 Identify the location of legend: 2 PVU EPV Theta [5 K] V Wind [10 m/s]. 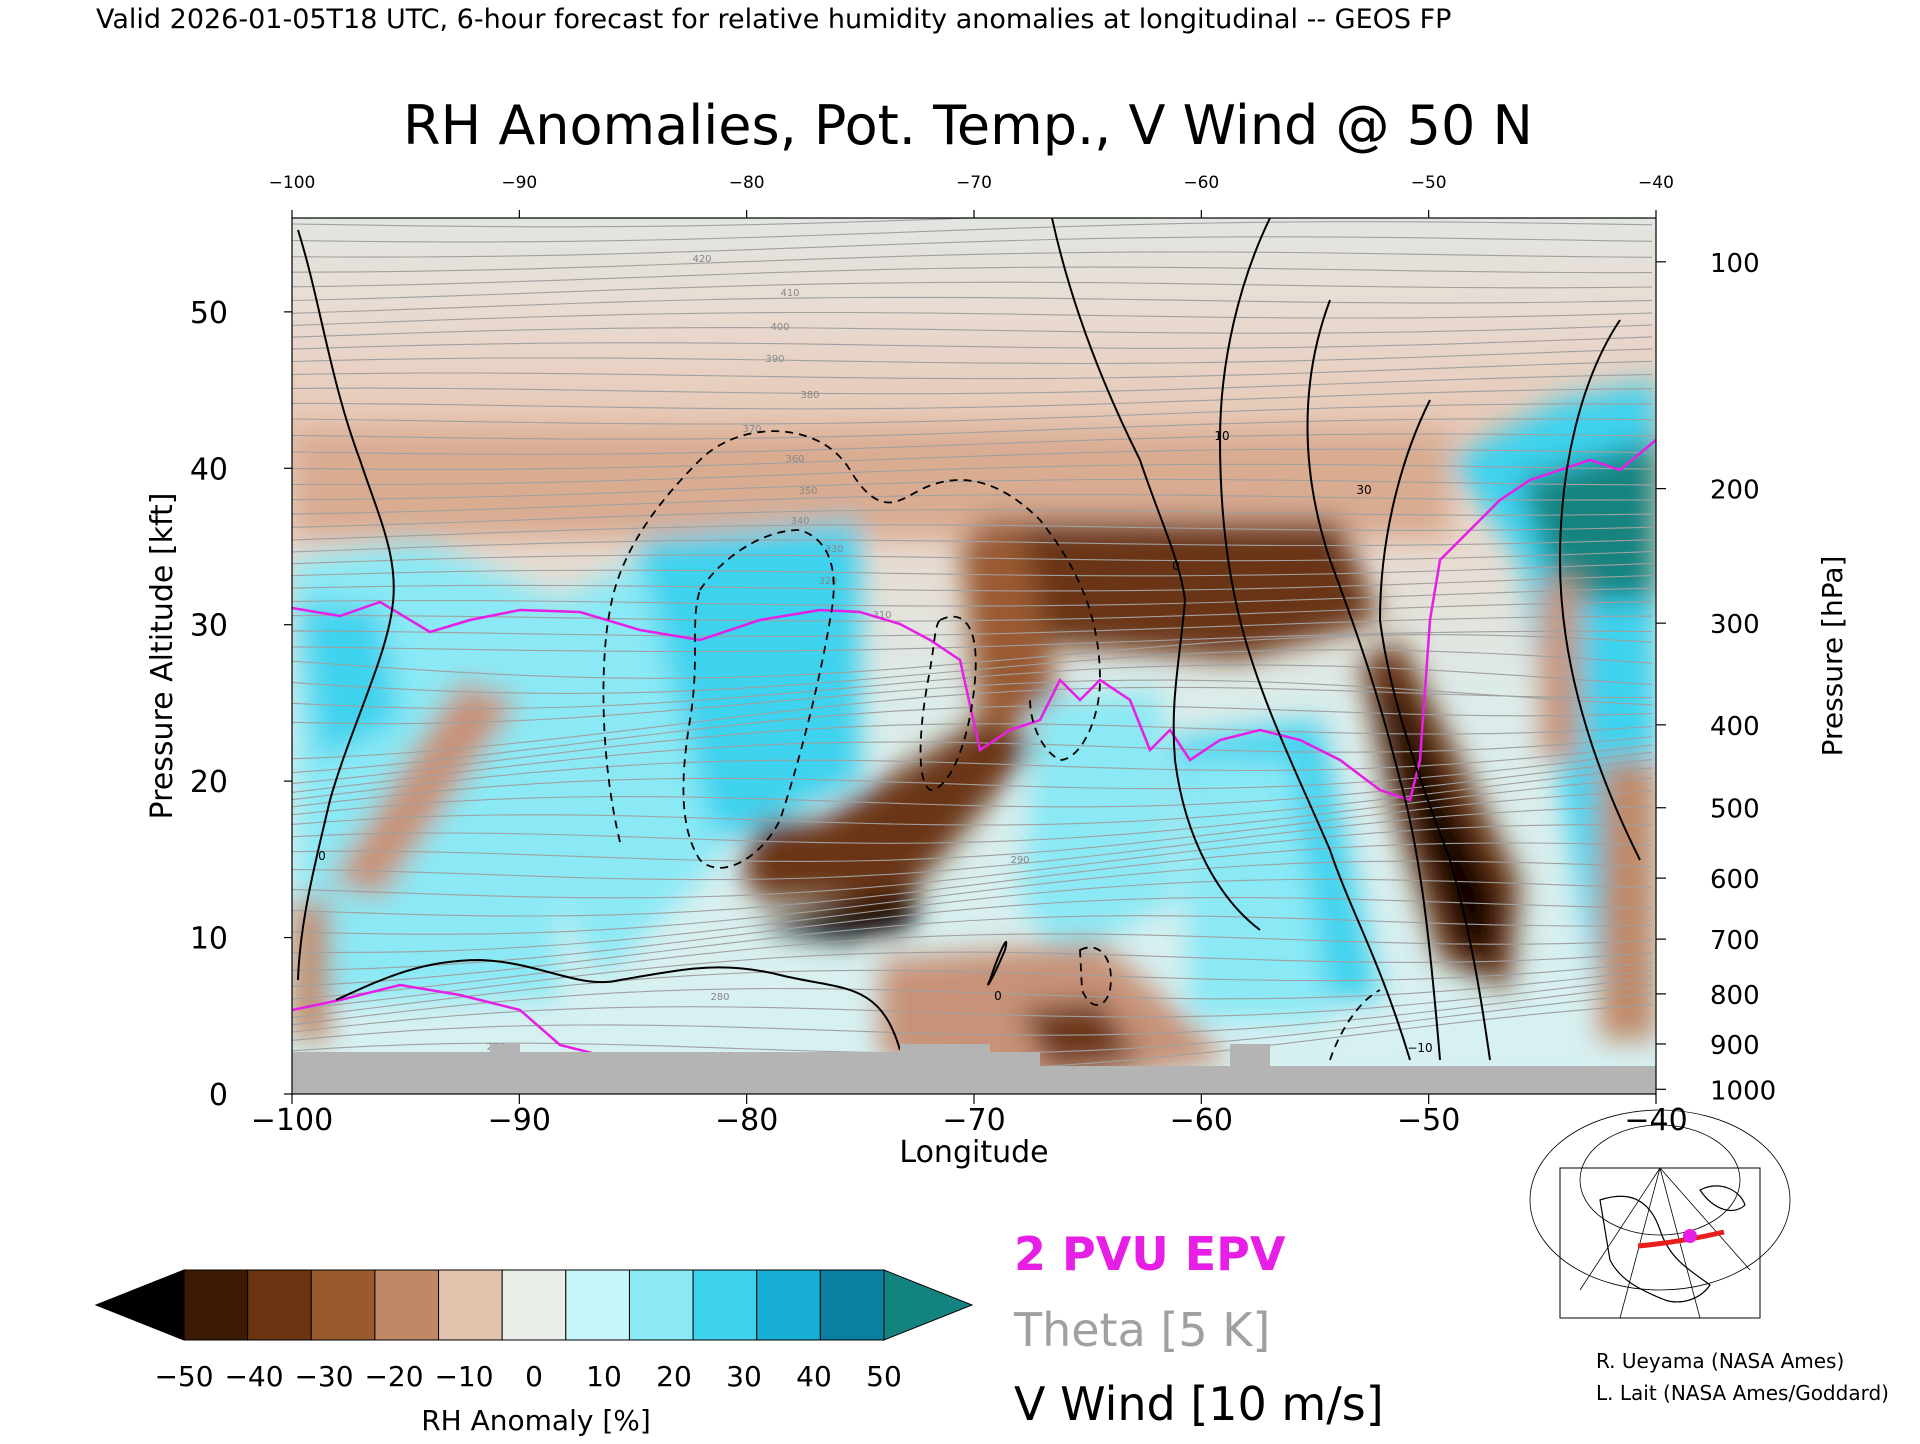
(1198, 1329).